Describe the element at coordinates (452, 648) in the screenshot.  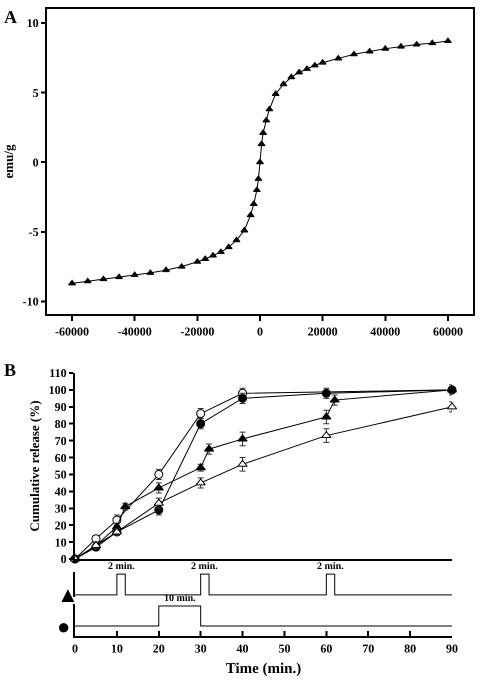
I see `x-tick-label: 90` at that location.